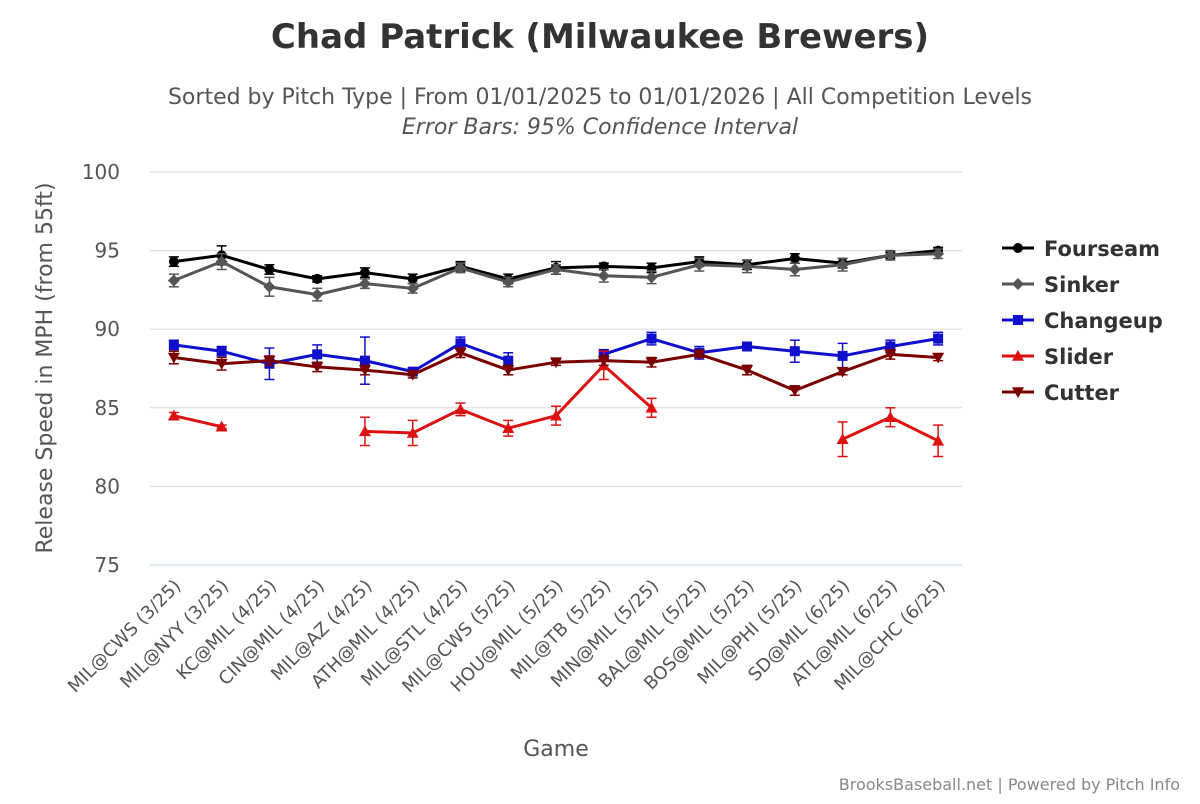 The width and height of the screenshot is (1200, 804). What do you see at coordinates (101, 368) in the screenshot?
I see `y-axis-ticks: 75 80 85 90 95 100` at bounding box center [101, 368].